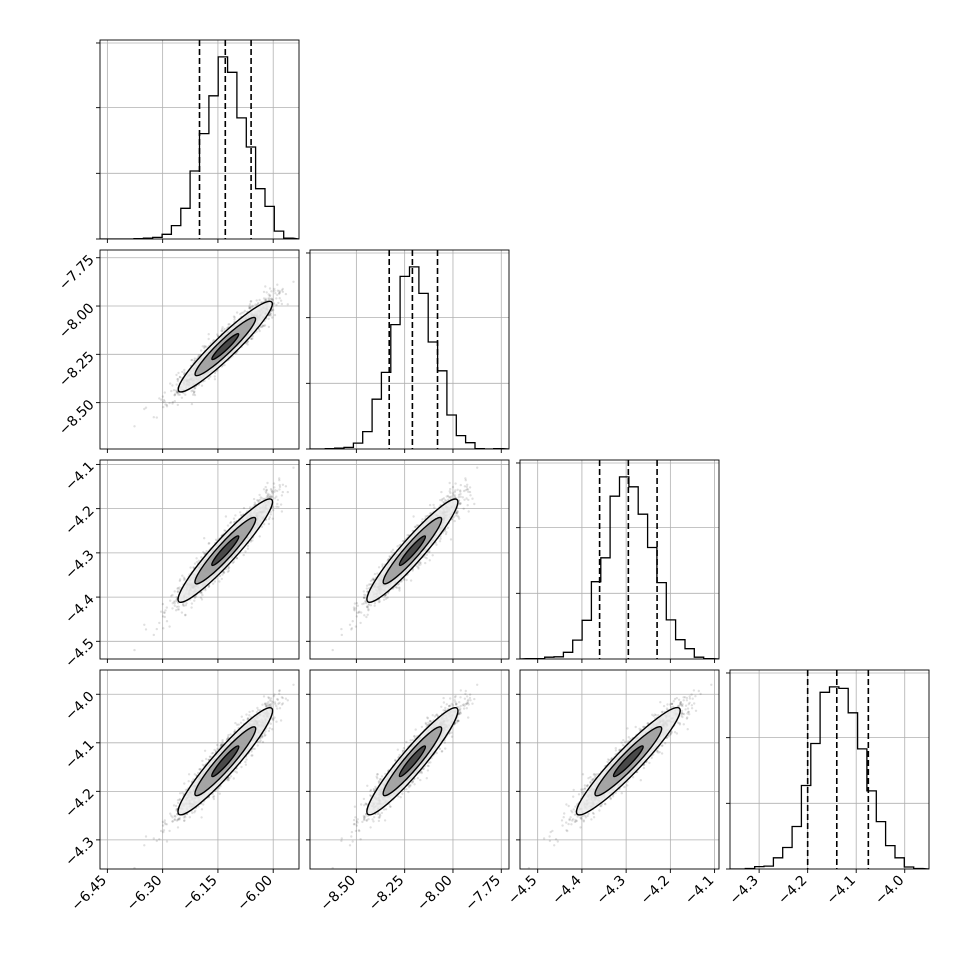  I want to click on y-tick-label: −8.00, so click(77, 321).